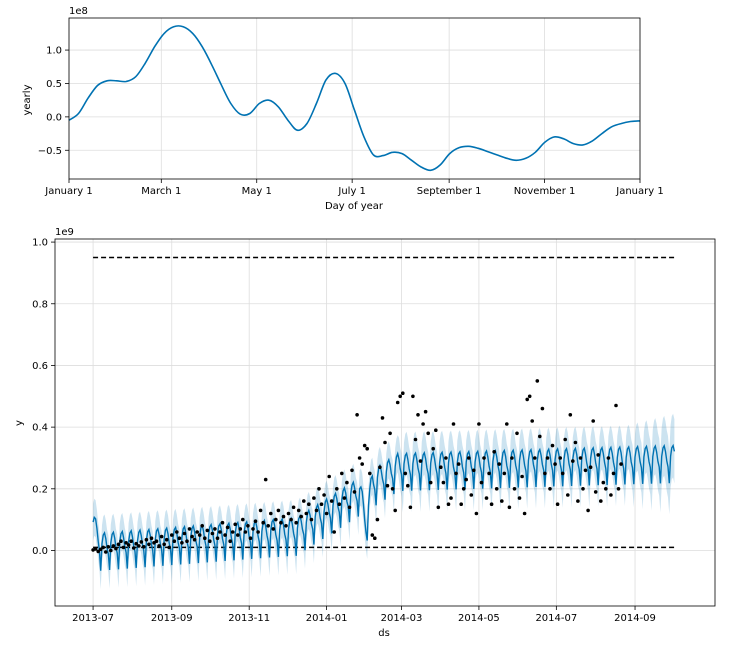  What do you see at coordinates (479, 618) in the screenshot?
I see `bottom-x-tick-label: 2014-05` at bounding box center [479, 618].